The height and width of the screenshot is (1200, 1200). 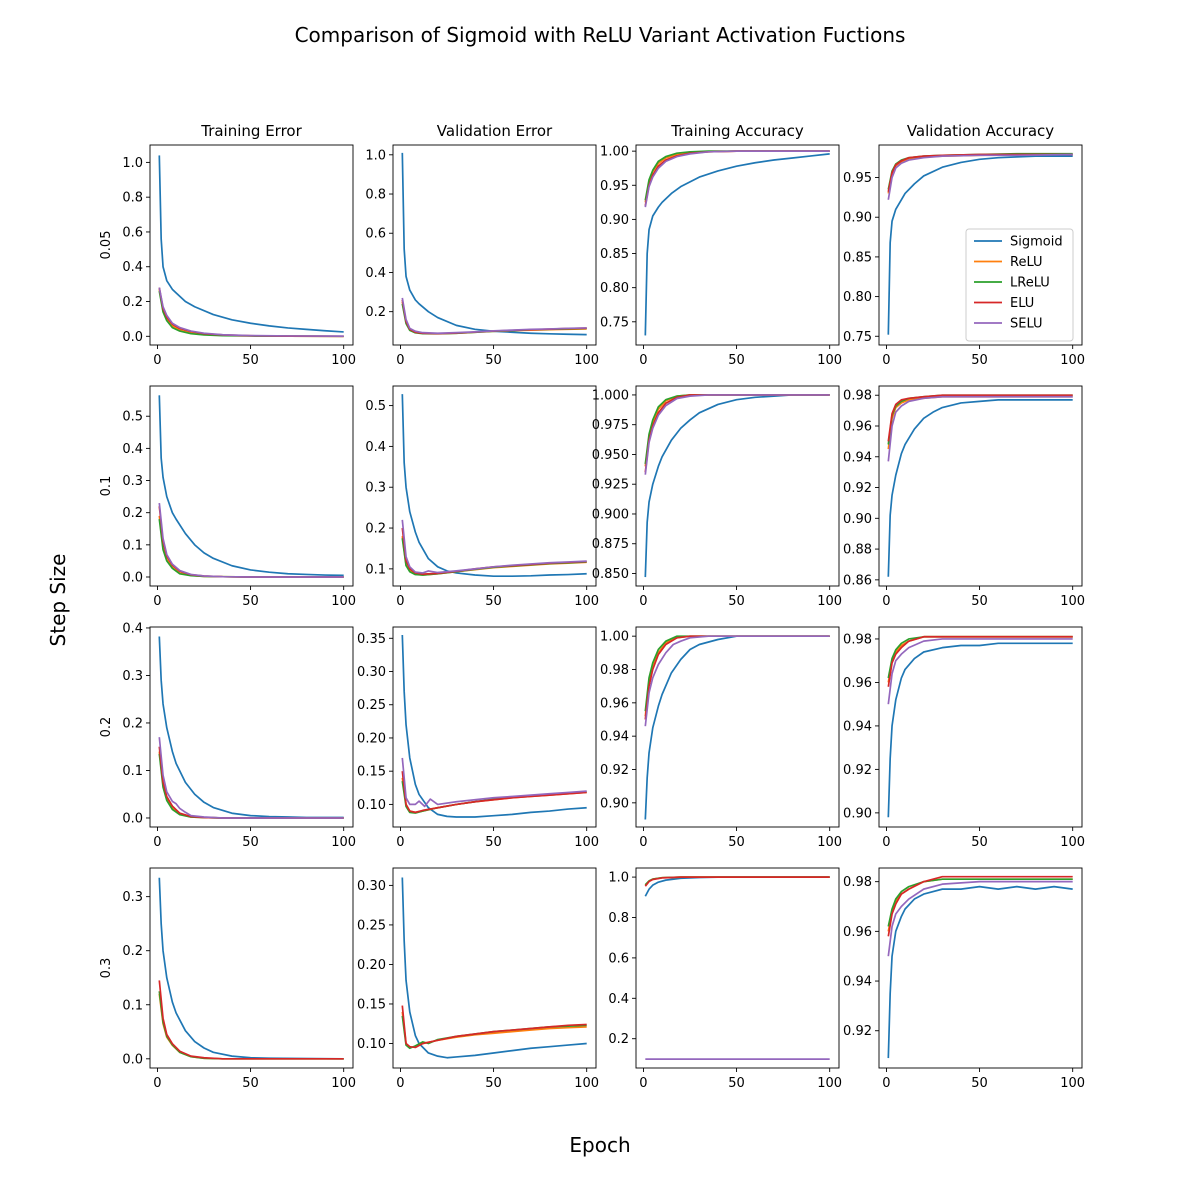 I want to click on legend-label-lrelu: LReLU, so click(x=1030, y=283).